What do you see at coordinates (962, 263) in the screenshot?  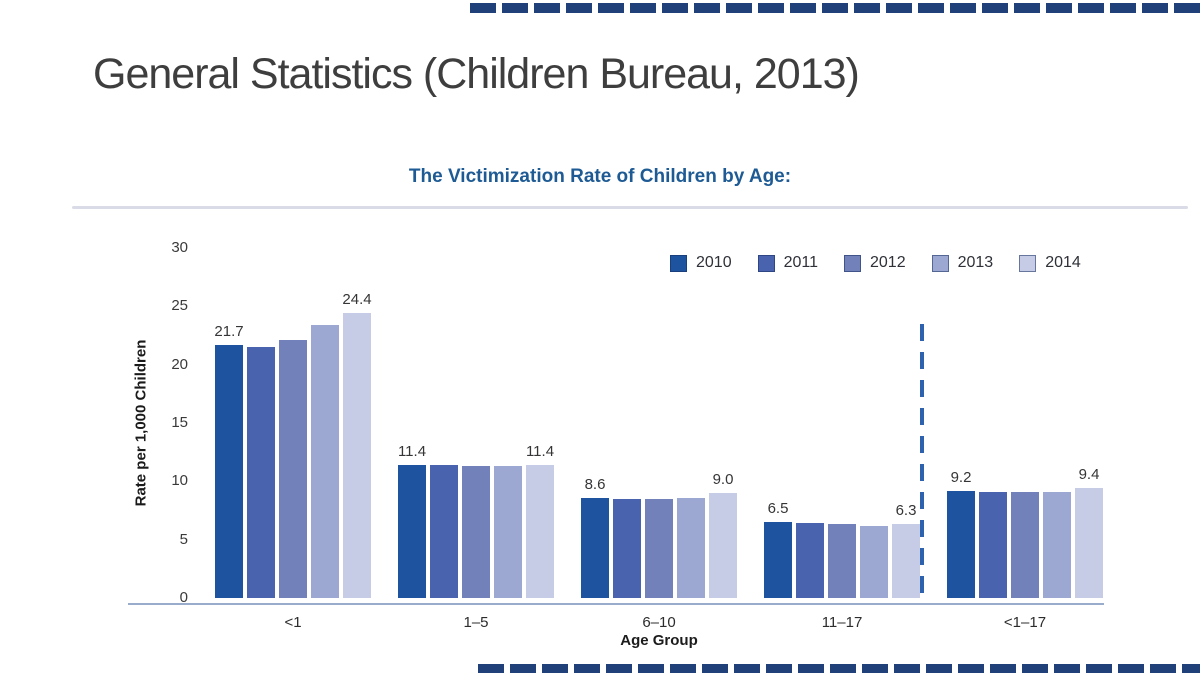 I see `legend-item: 2013` at bounding box center [962, 263].